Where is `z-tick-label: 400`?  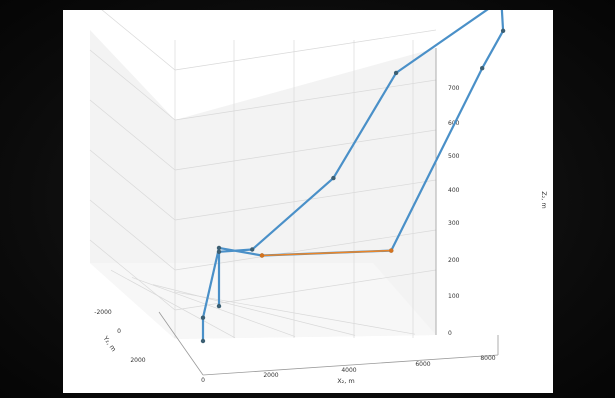 z-tick-label: 400 is located at coordinates (454, 190).